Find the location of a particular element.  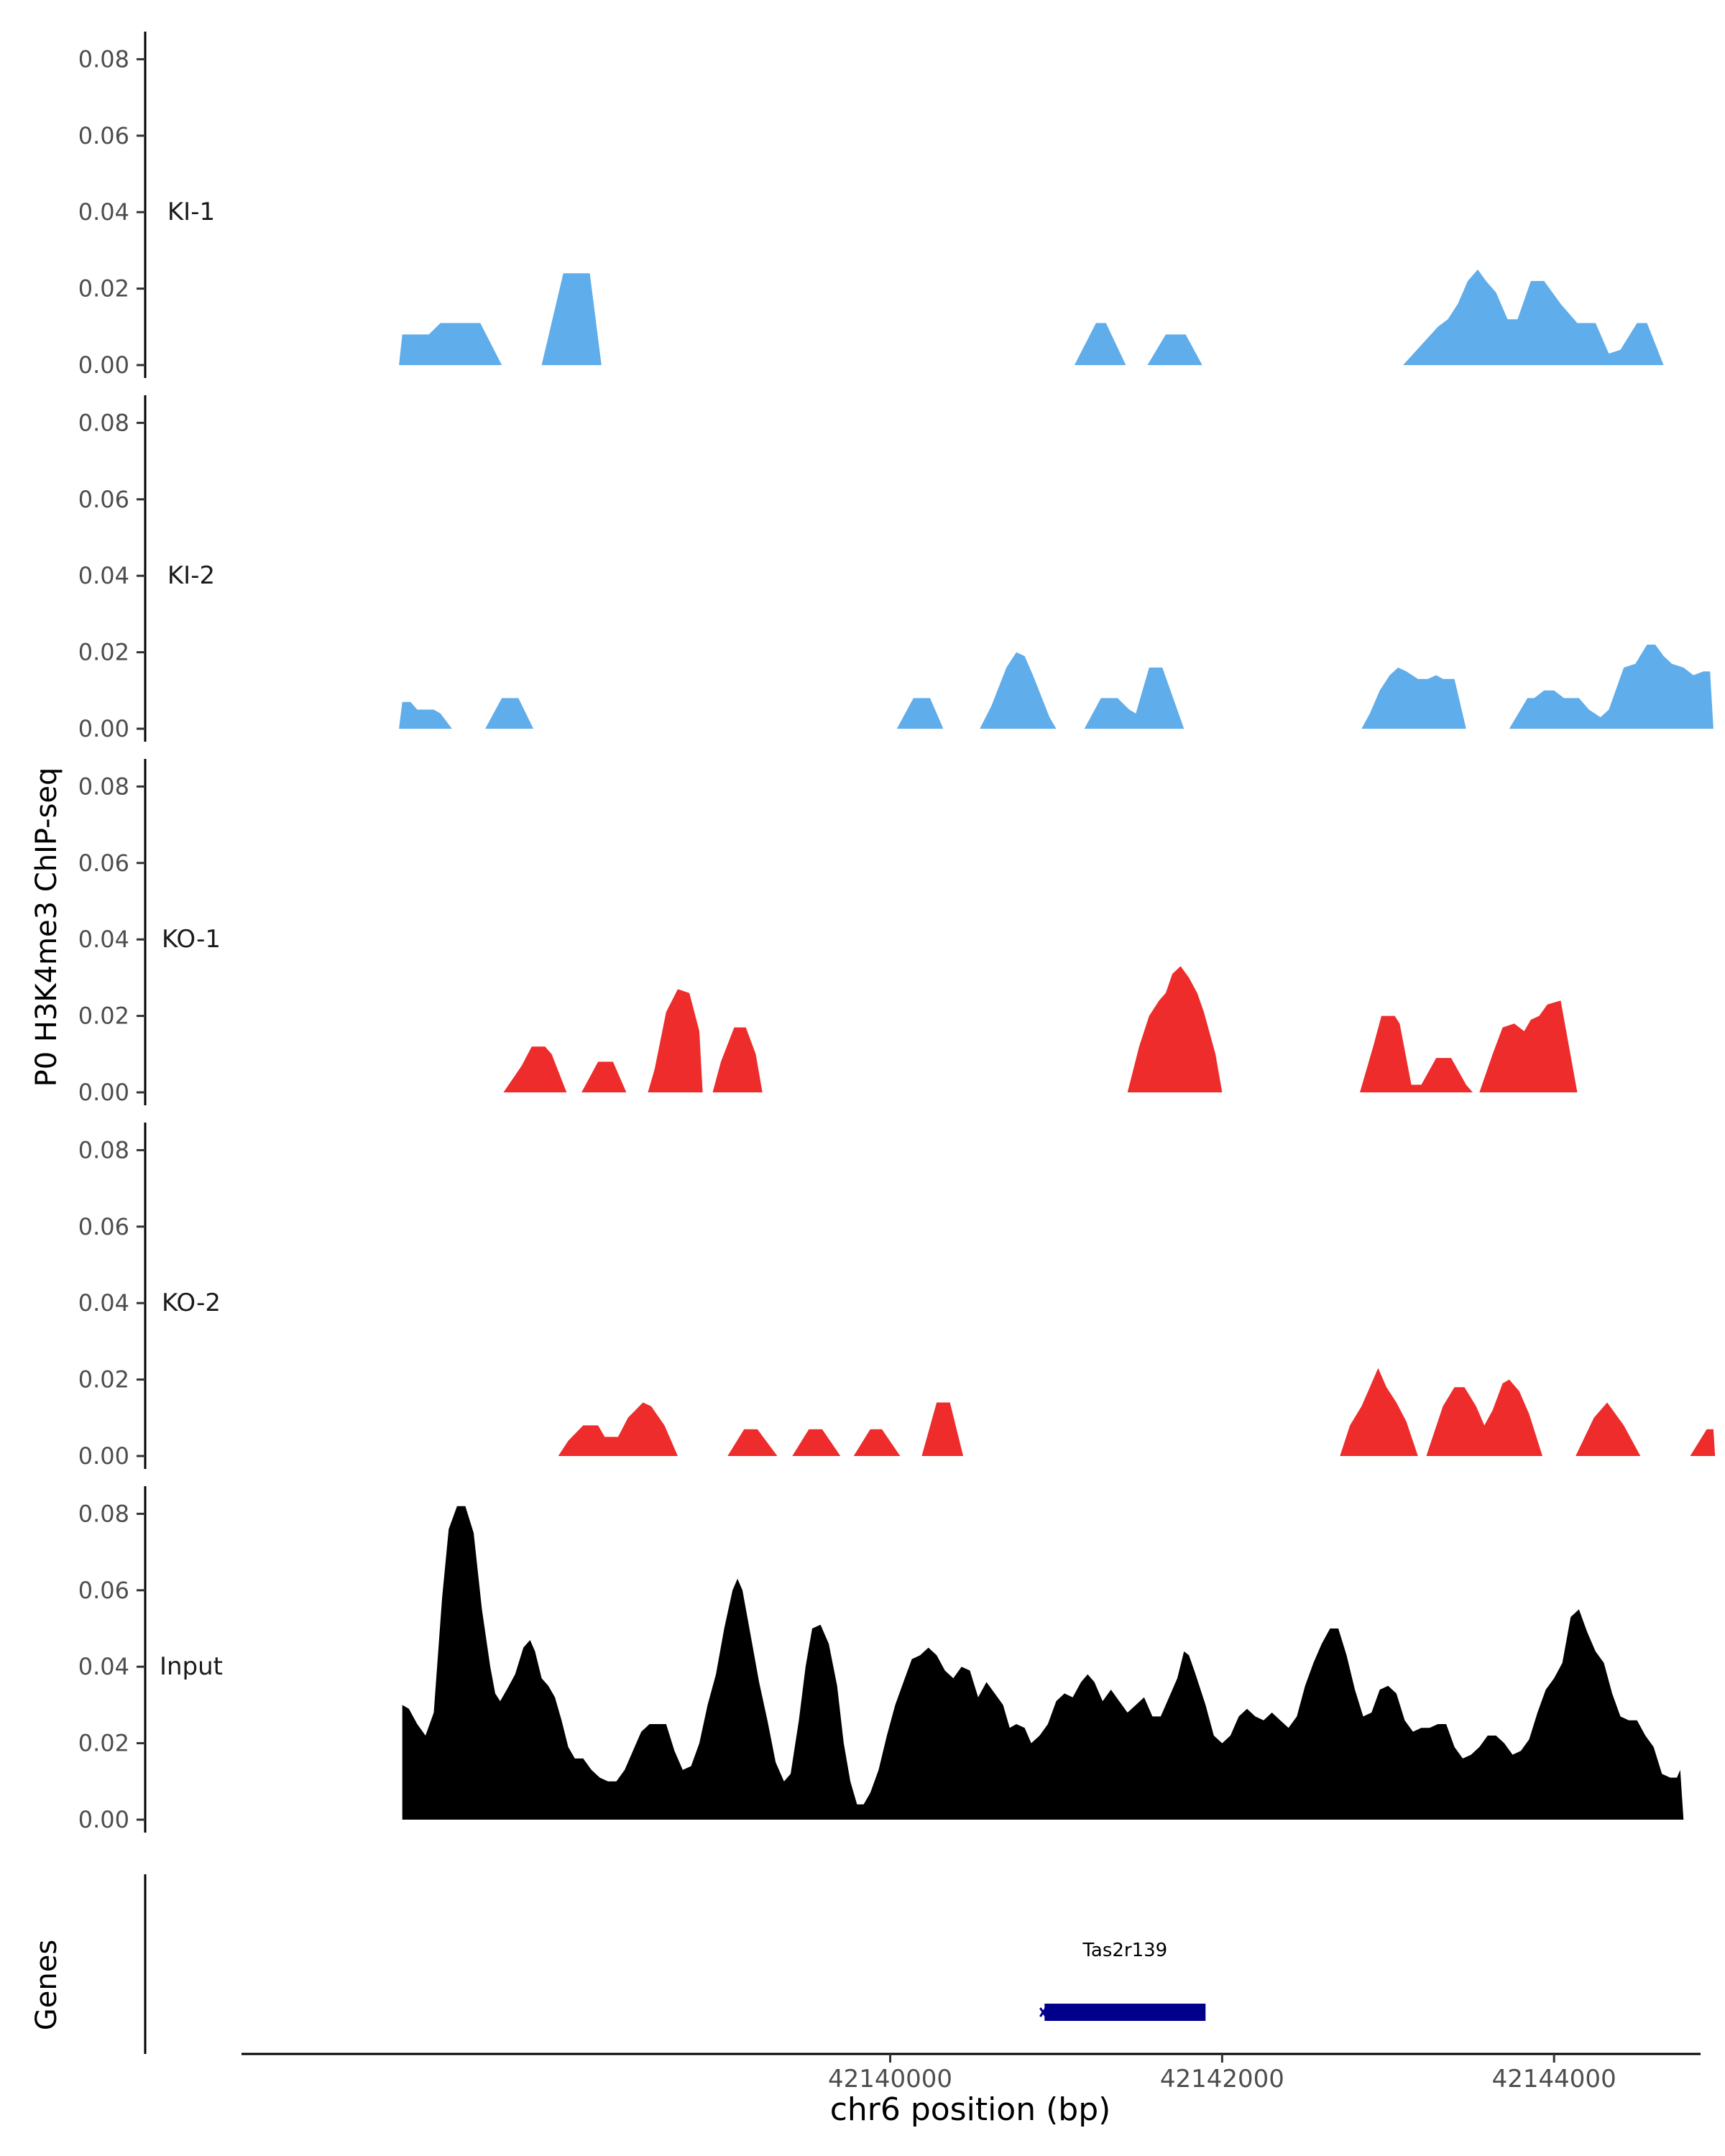

y-tick-label-ki-1: 0.00 is located at coordinates (103, 365).